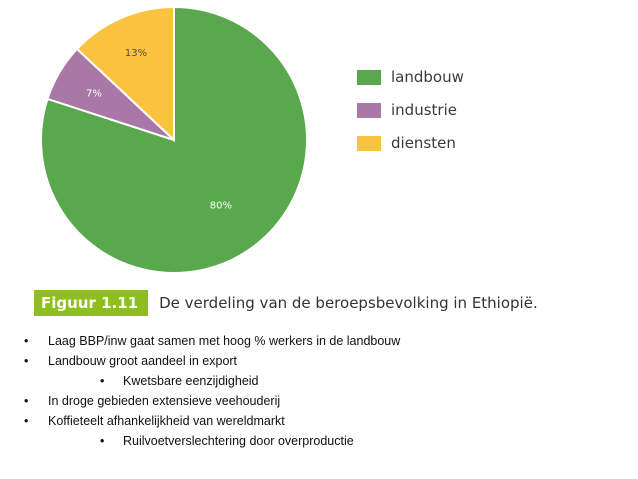 Image resolution: width=638 pixels, height=479 pixels. Describe the element at coordinates (125, 74) in the screenshot. I see `pie-slice-diensten` at that location.